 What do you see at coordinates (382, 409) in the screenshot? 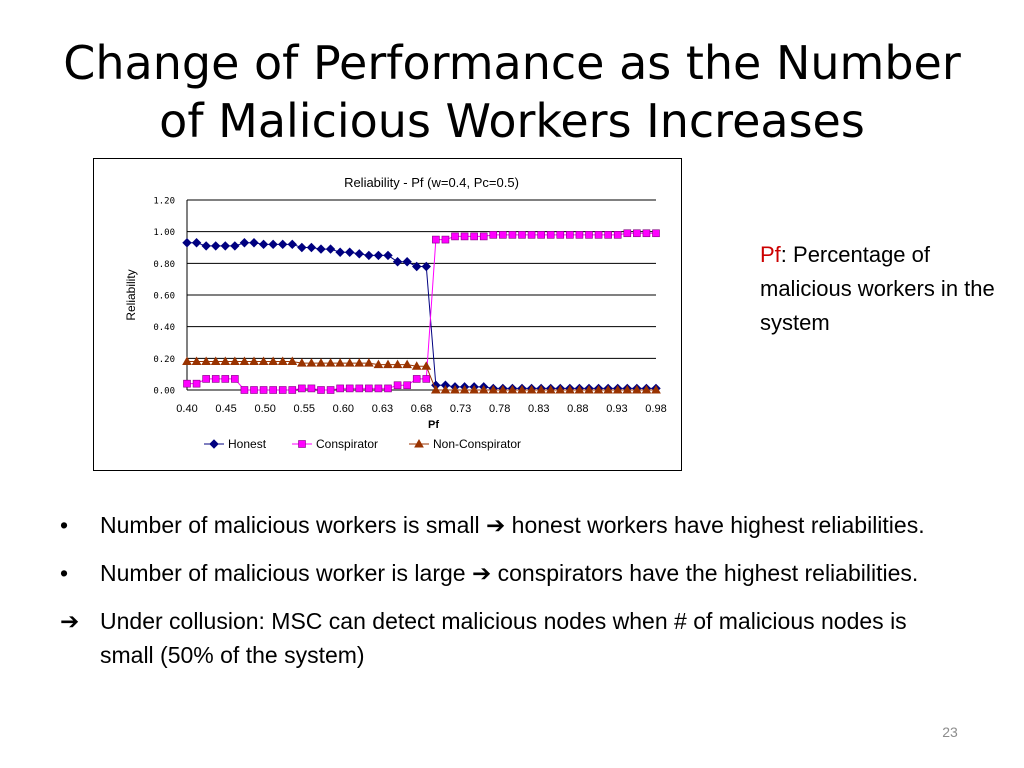
I see `x-tick-label: 0.63` at bounding box center [382, 409].